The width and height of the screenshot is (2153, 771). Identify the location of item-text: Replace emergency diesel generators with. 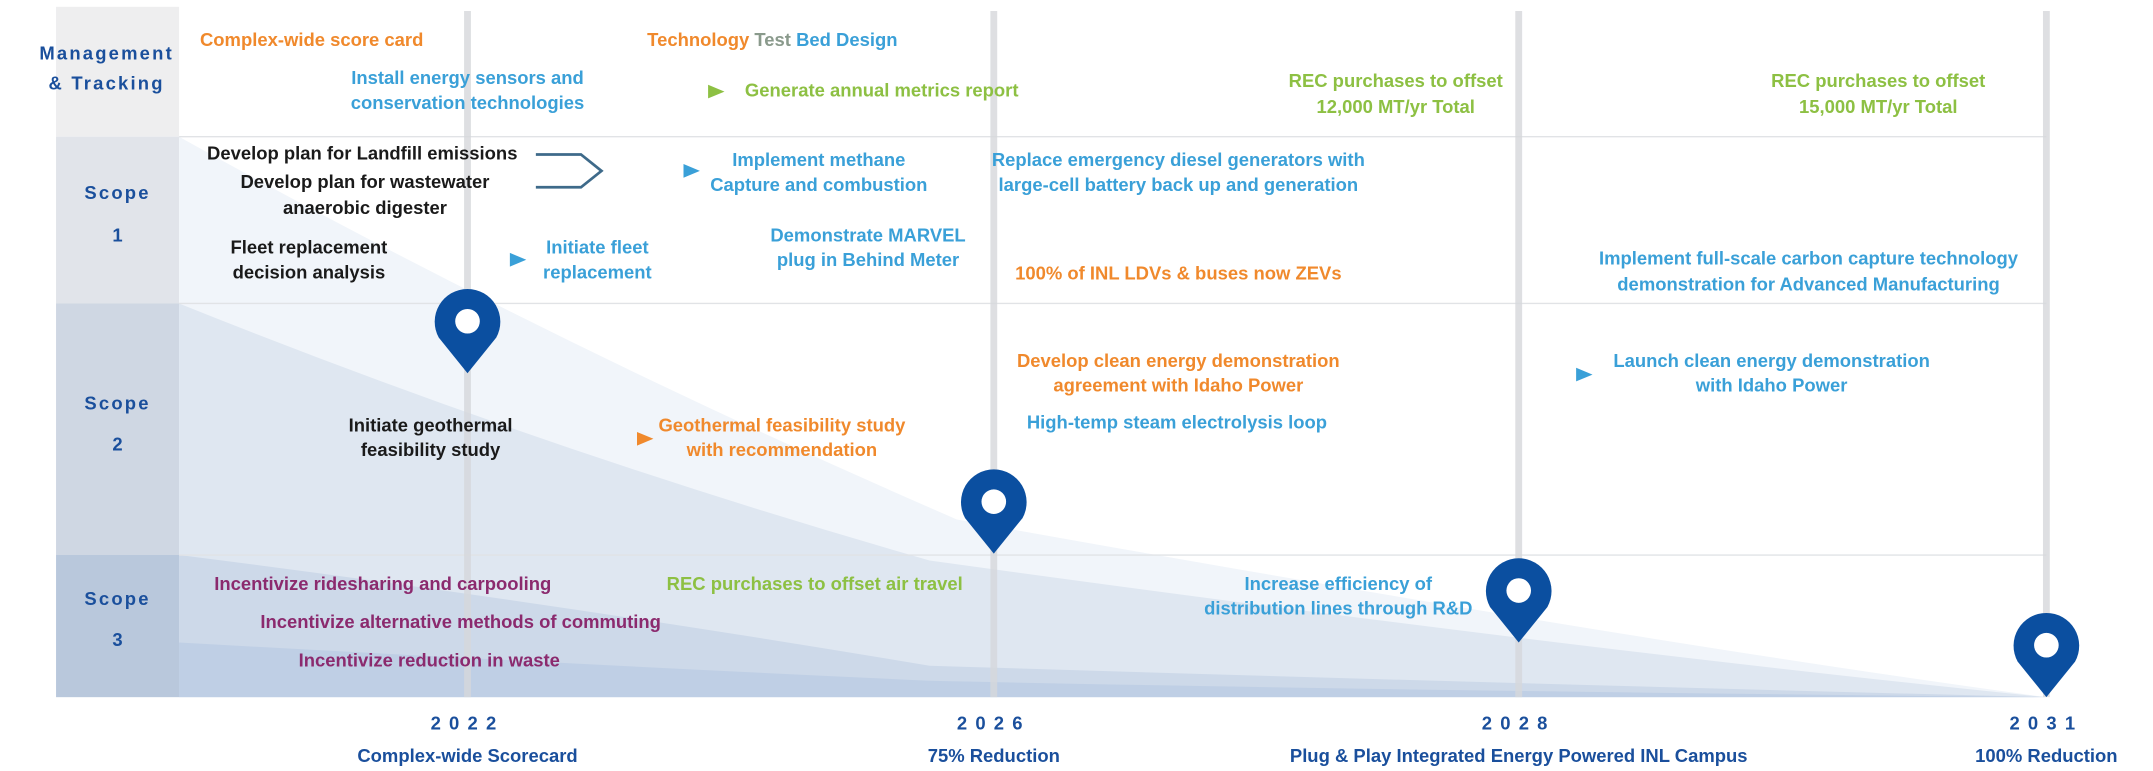
(1178, 159).